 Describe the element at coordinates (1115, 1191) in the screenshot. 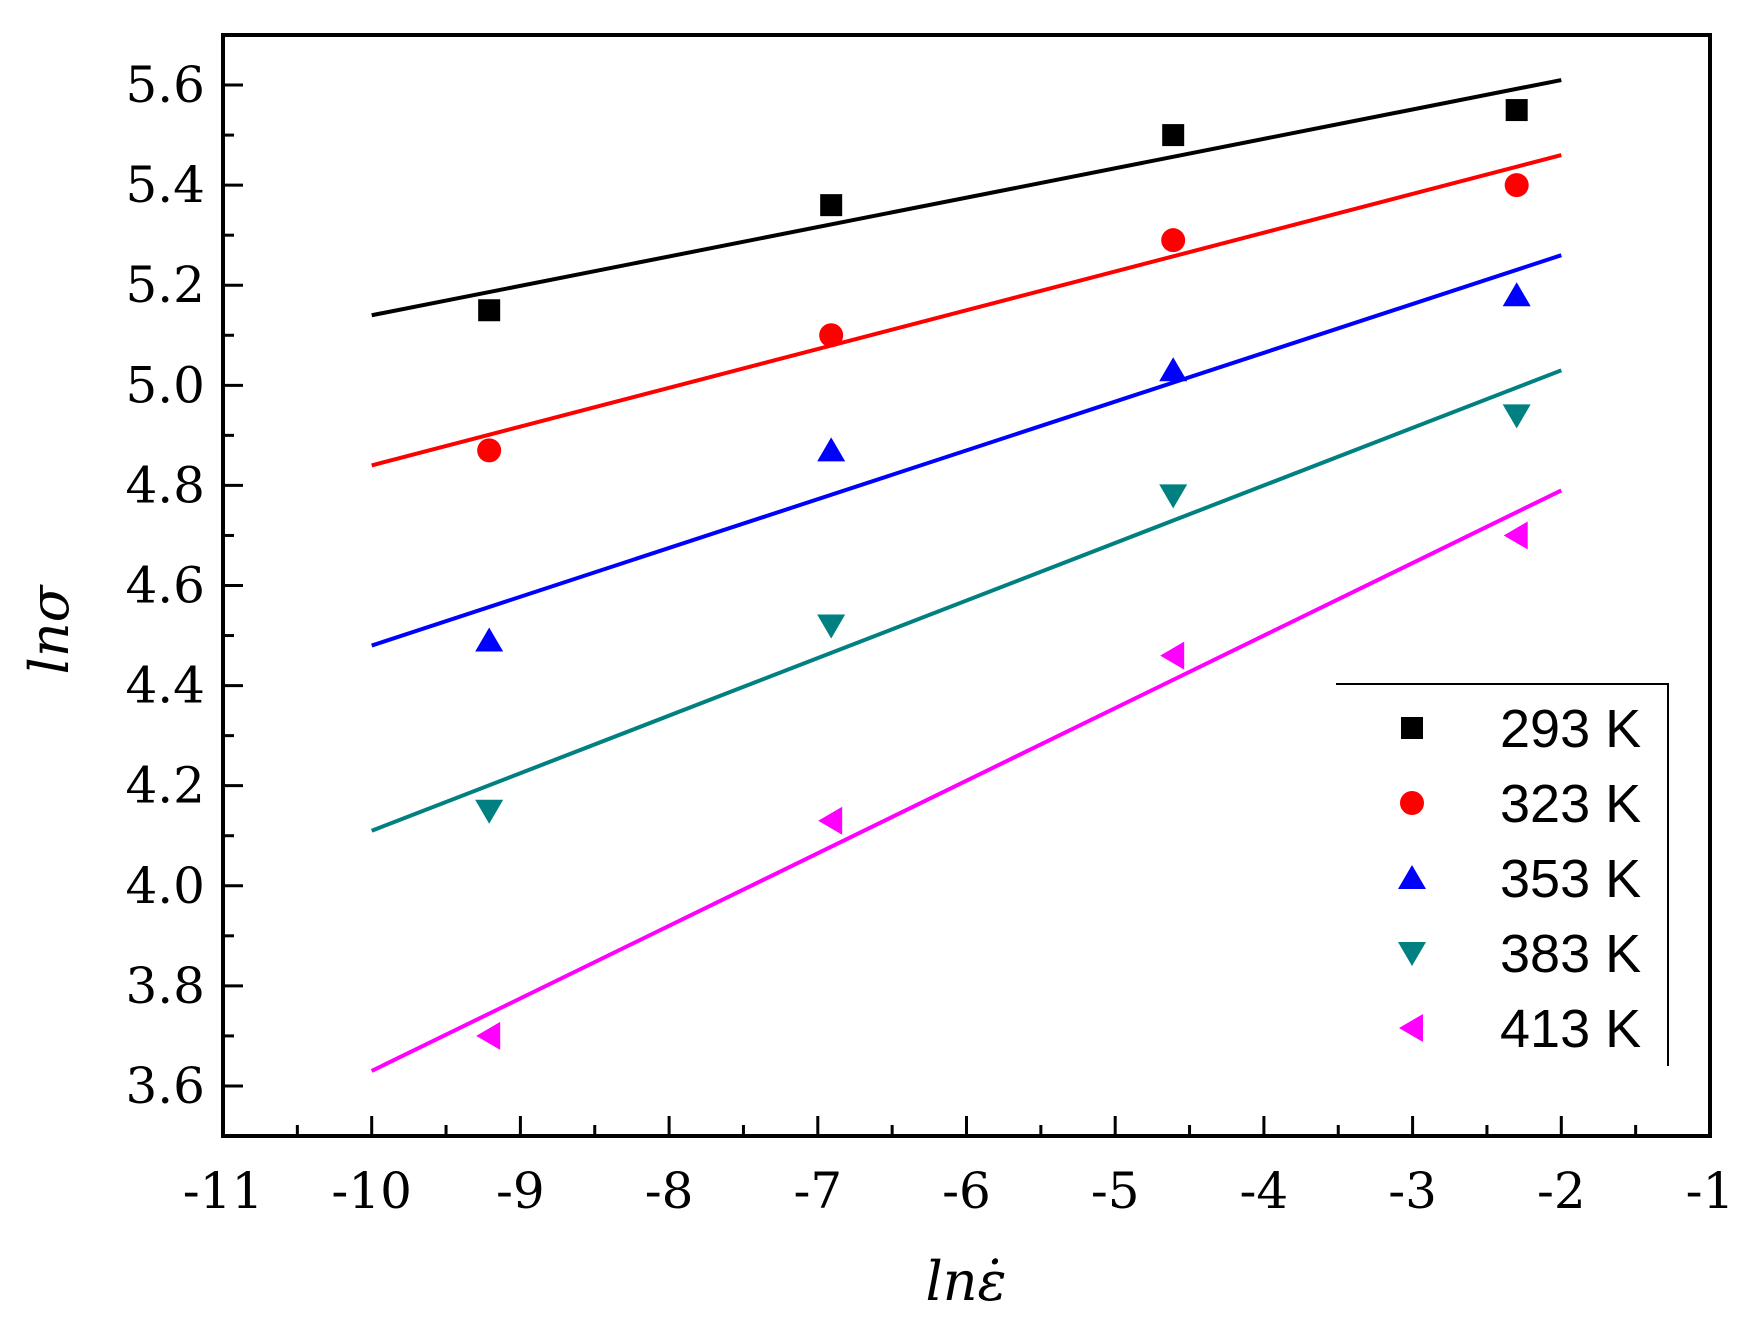

I see `x-tick-label: -5` at that location.